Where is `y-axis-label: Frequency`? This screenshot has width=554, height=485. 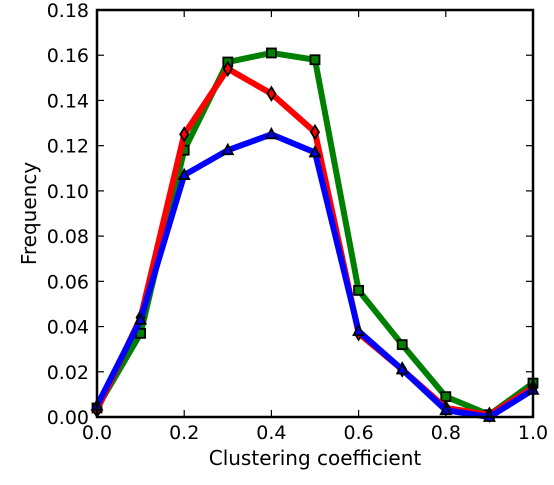
y-axis-label: Frequency is located at coordinates (29, 213).